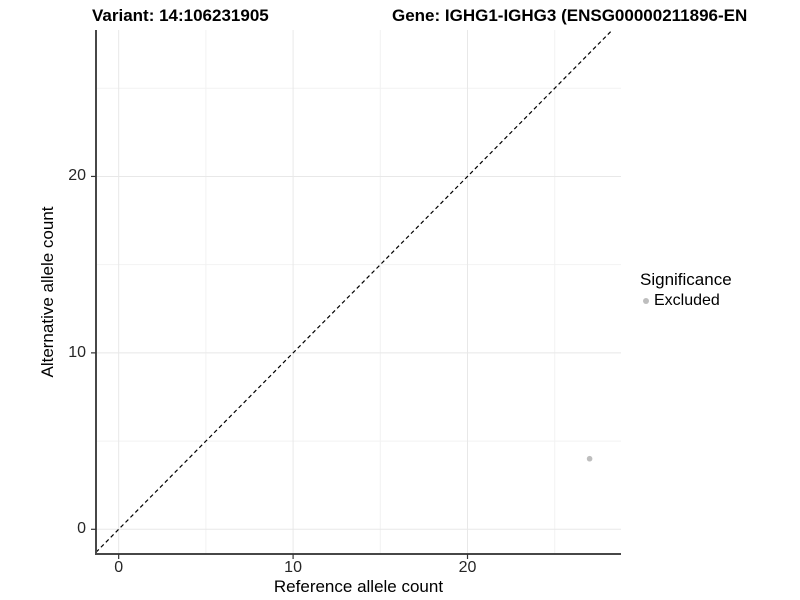 This screenshot has height=600, width=800. What do you see at coordinates (77, 352) in the screenshot?
I see `y-tick-label: 10` at bounding box center [77, 352].